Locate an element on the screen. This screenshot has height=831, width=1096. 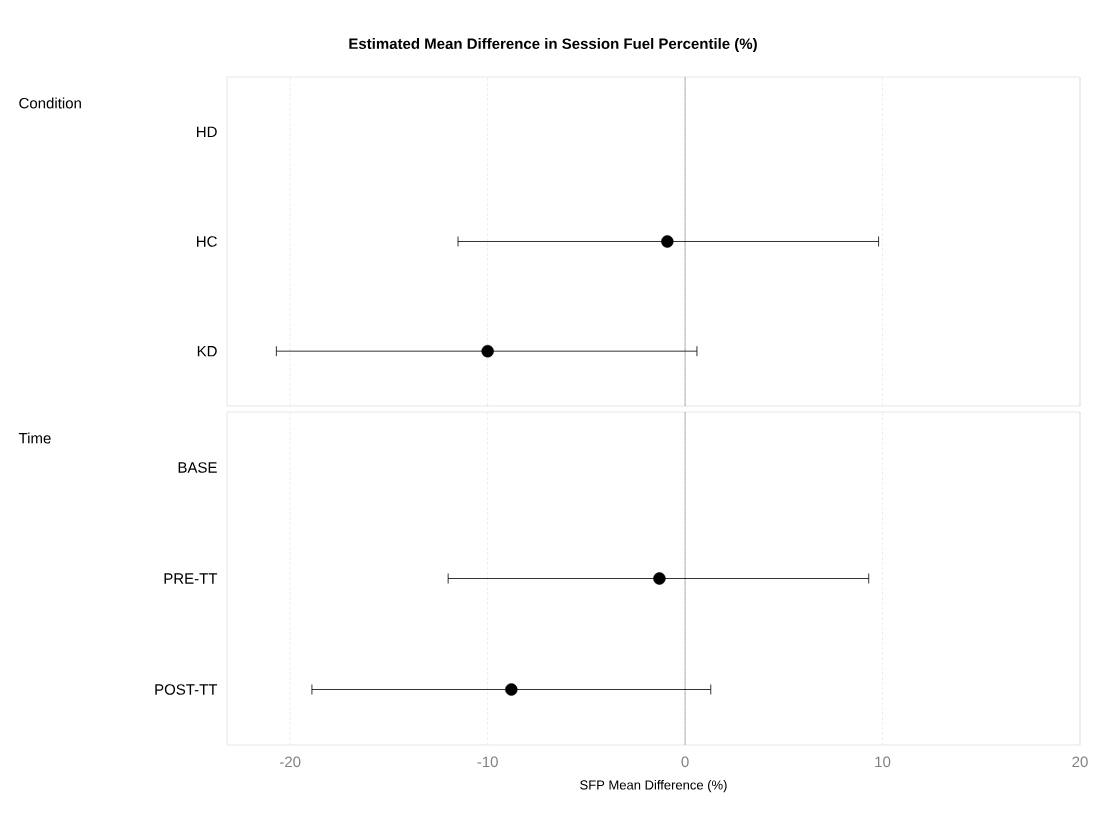
y-tick-label: POST-TT is located at coordinates (186, 689).